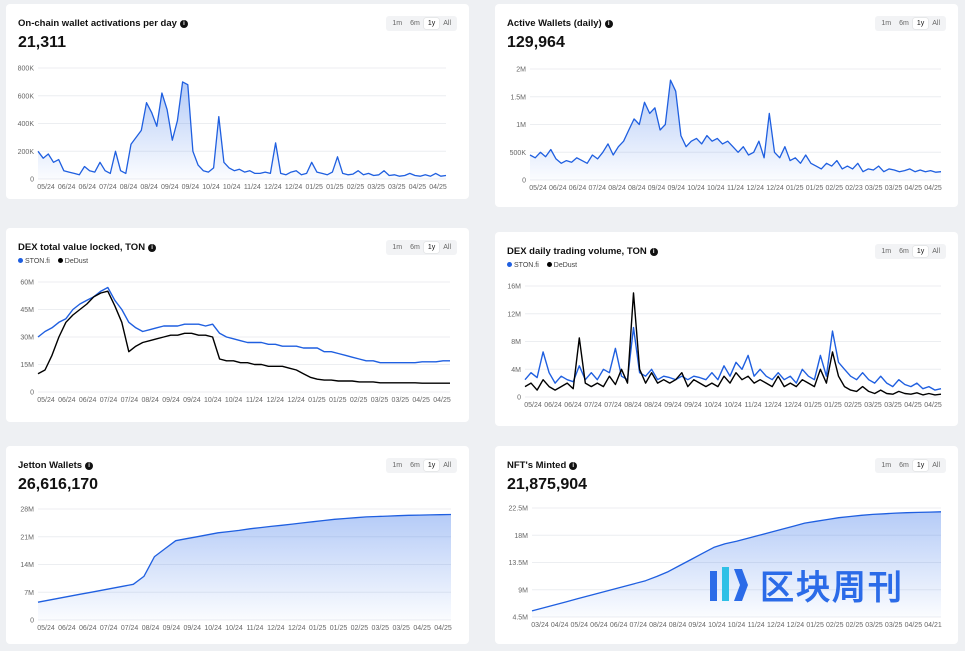 The width and height of the screenshot is (965, 651). Describe the element at coordinates (540, 625) in the screenshot. I see `x-tick-label: 03/24` at that location.